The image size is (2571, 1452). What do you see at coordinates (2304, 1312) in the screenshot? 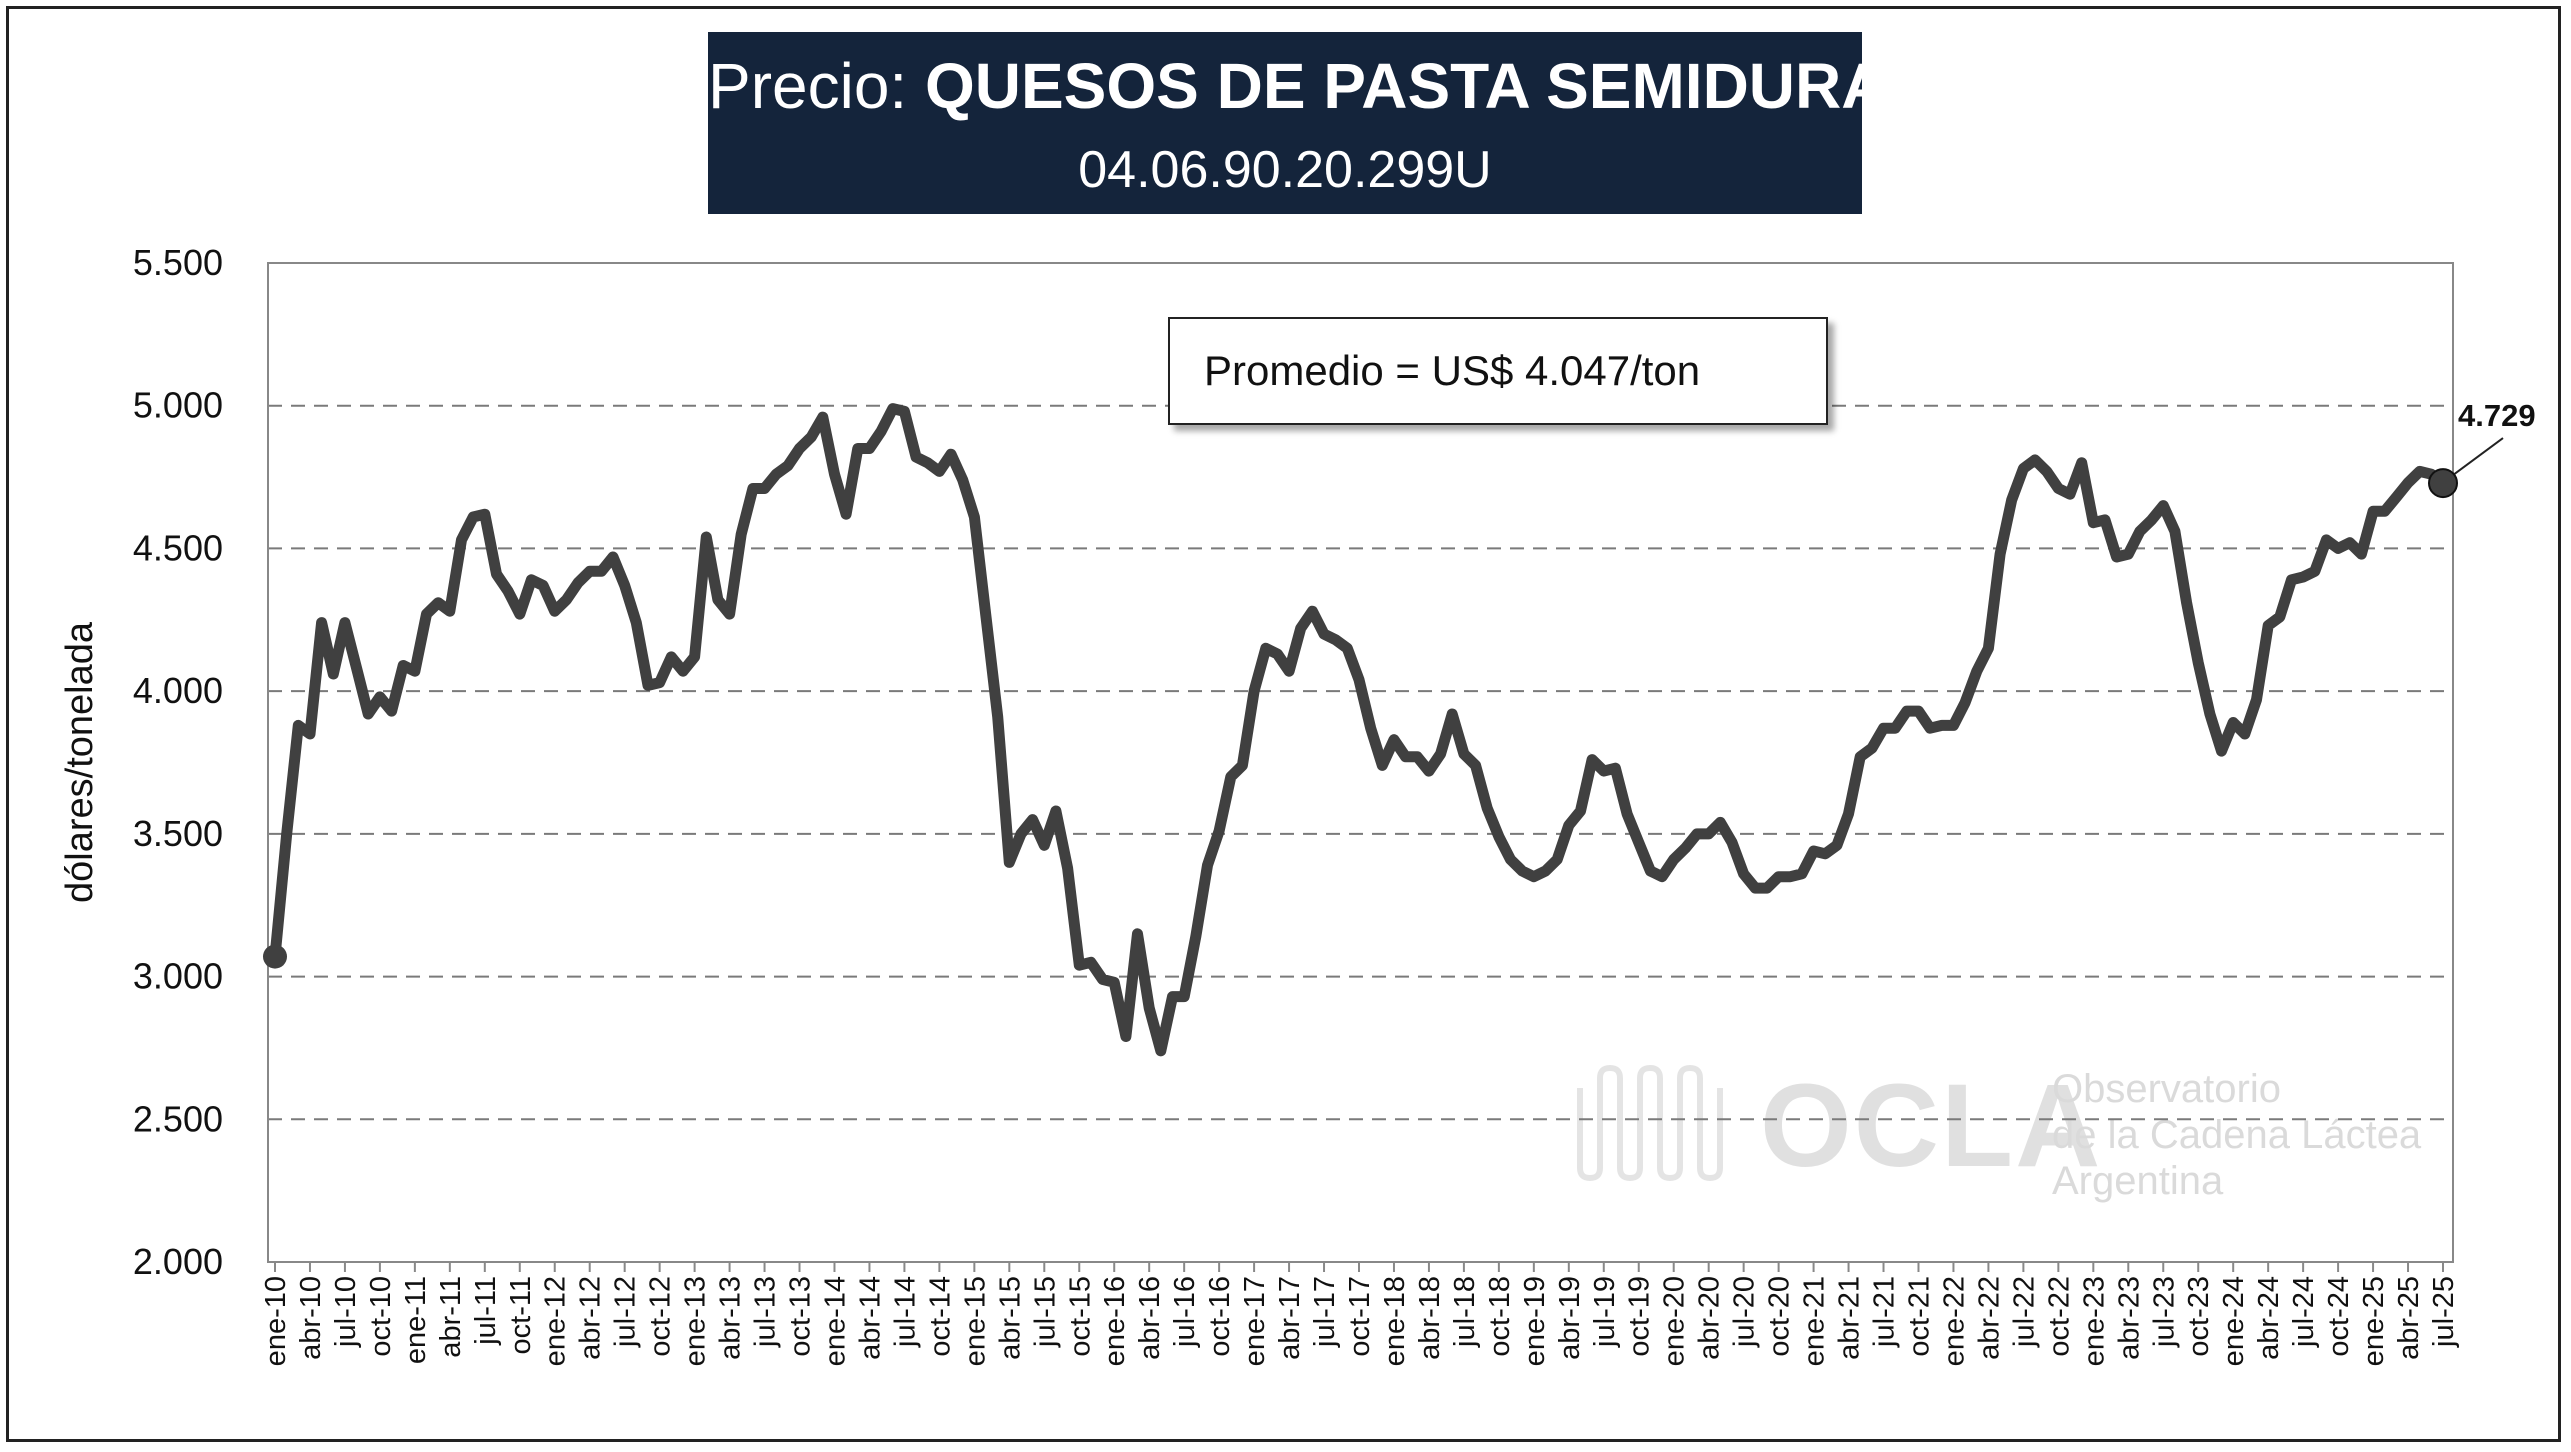
I see `x-tick-label: jul-24` at bounding box center [2304, 1312].